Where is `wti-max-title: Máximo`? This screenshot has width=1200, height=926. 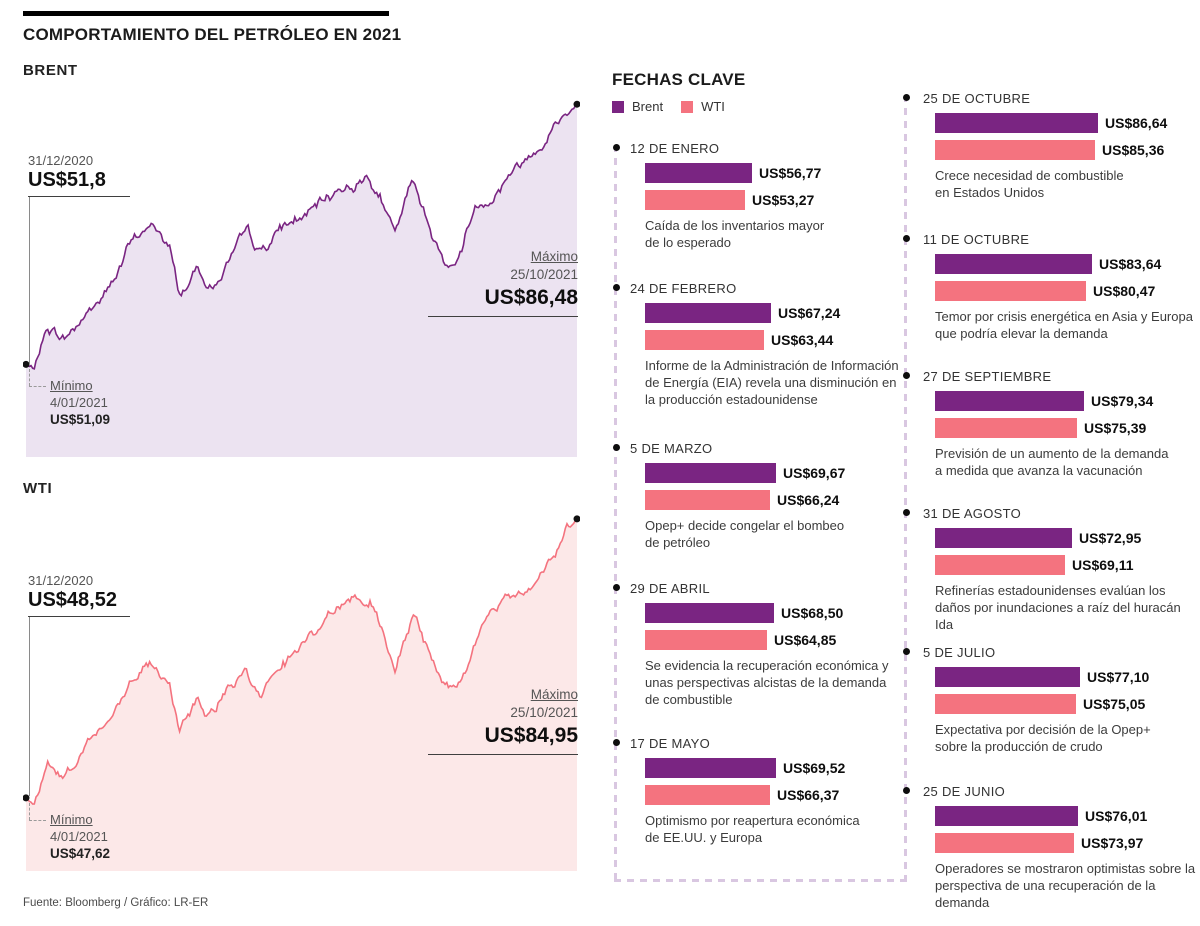 wti-max-title: Máximo is located at coordinates (554, 694).